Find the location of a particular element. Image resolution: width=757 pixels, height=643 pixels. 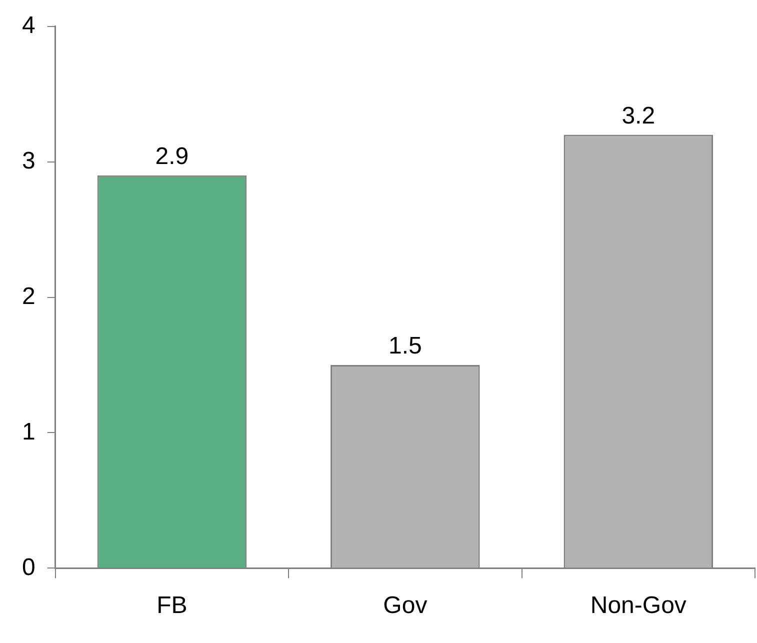

data-label: 2.9 is located at coordinates (172, 156).